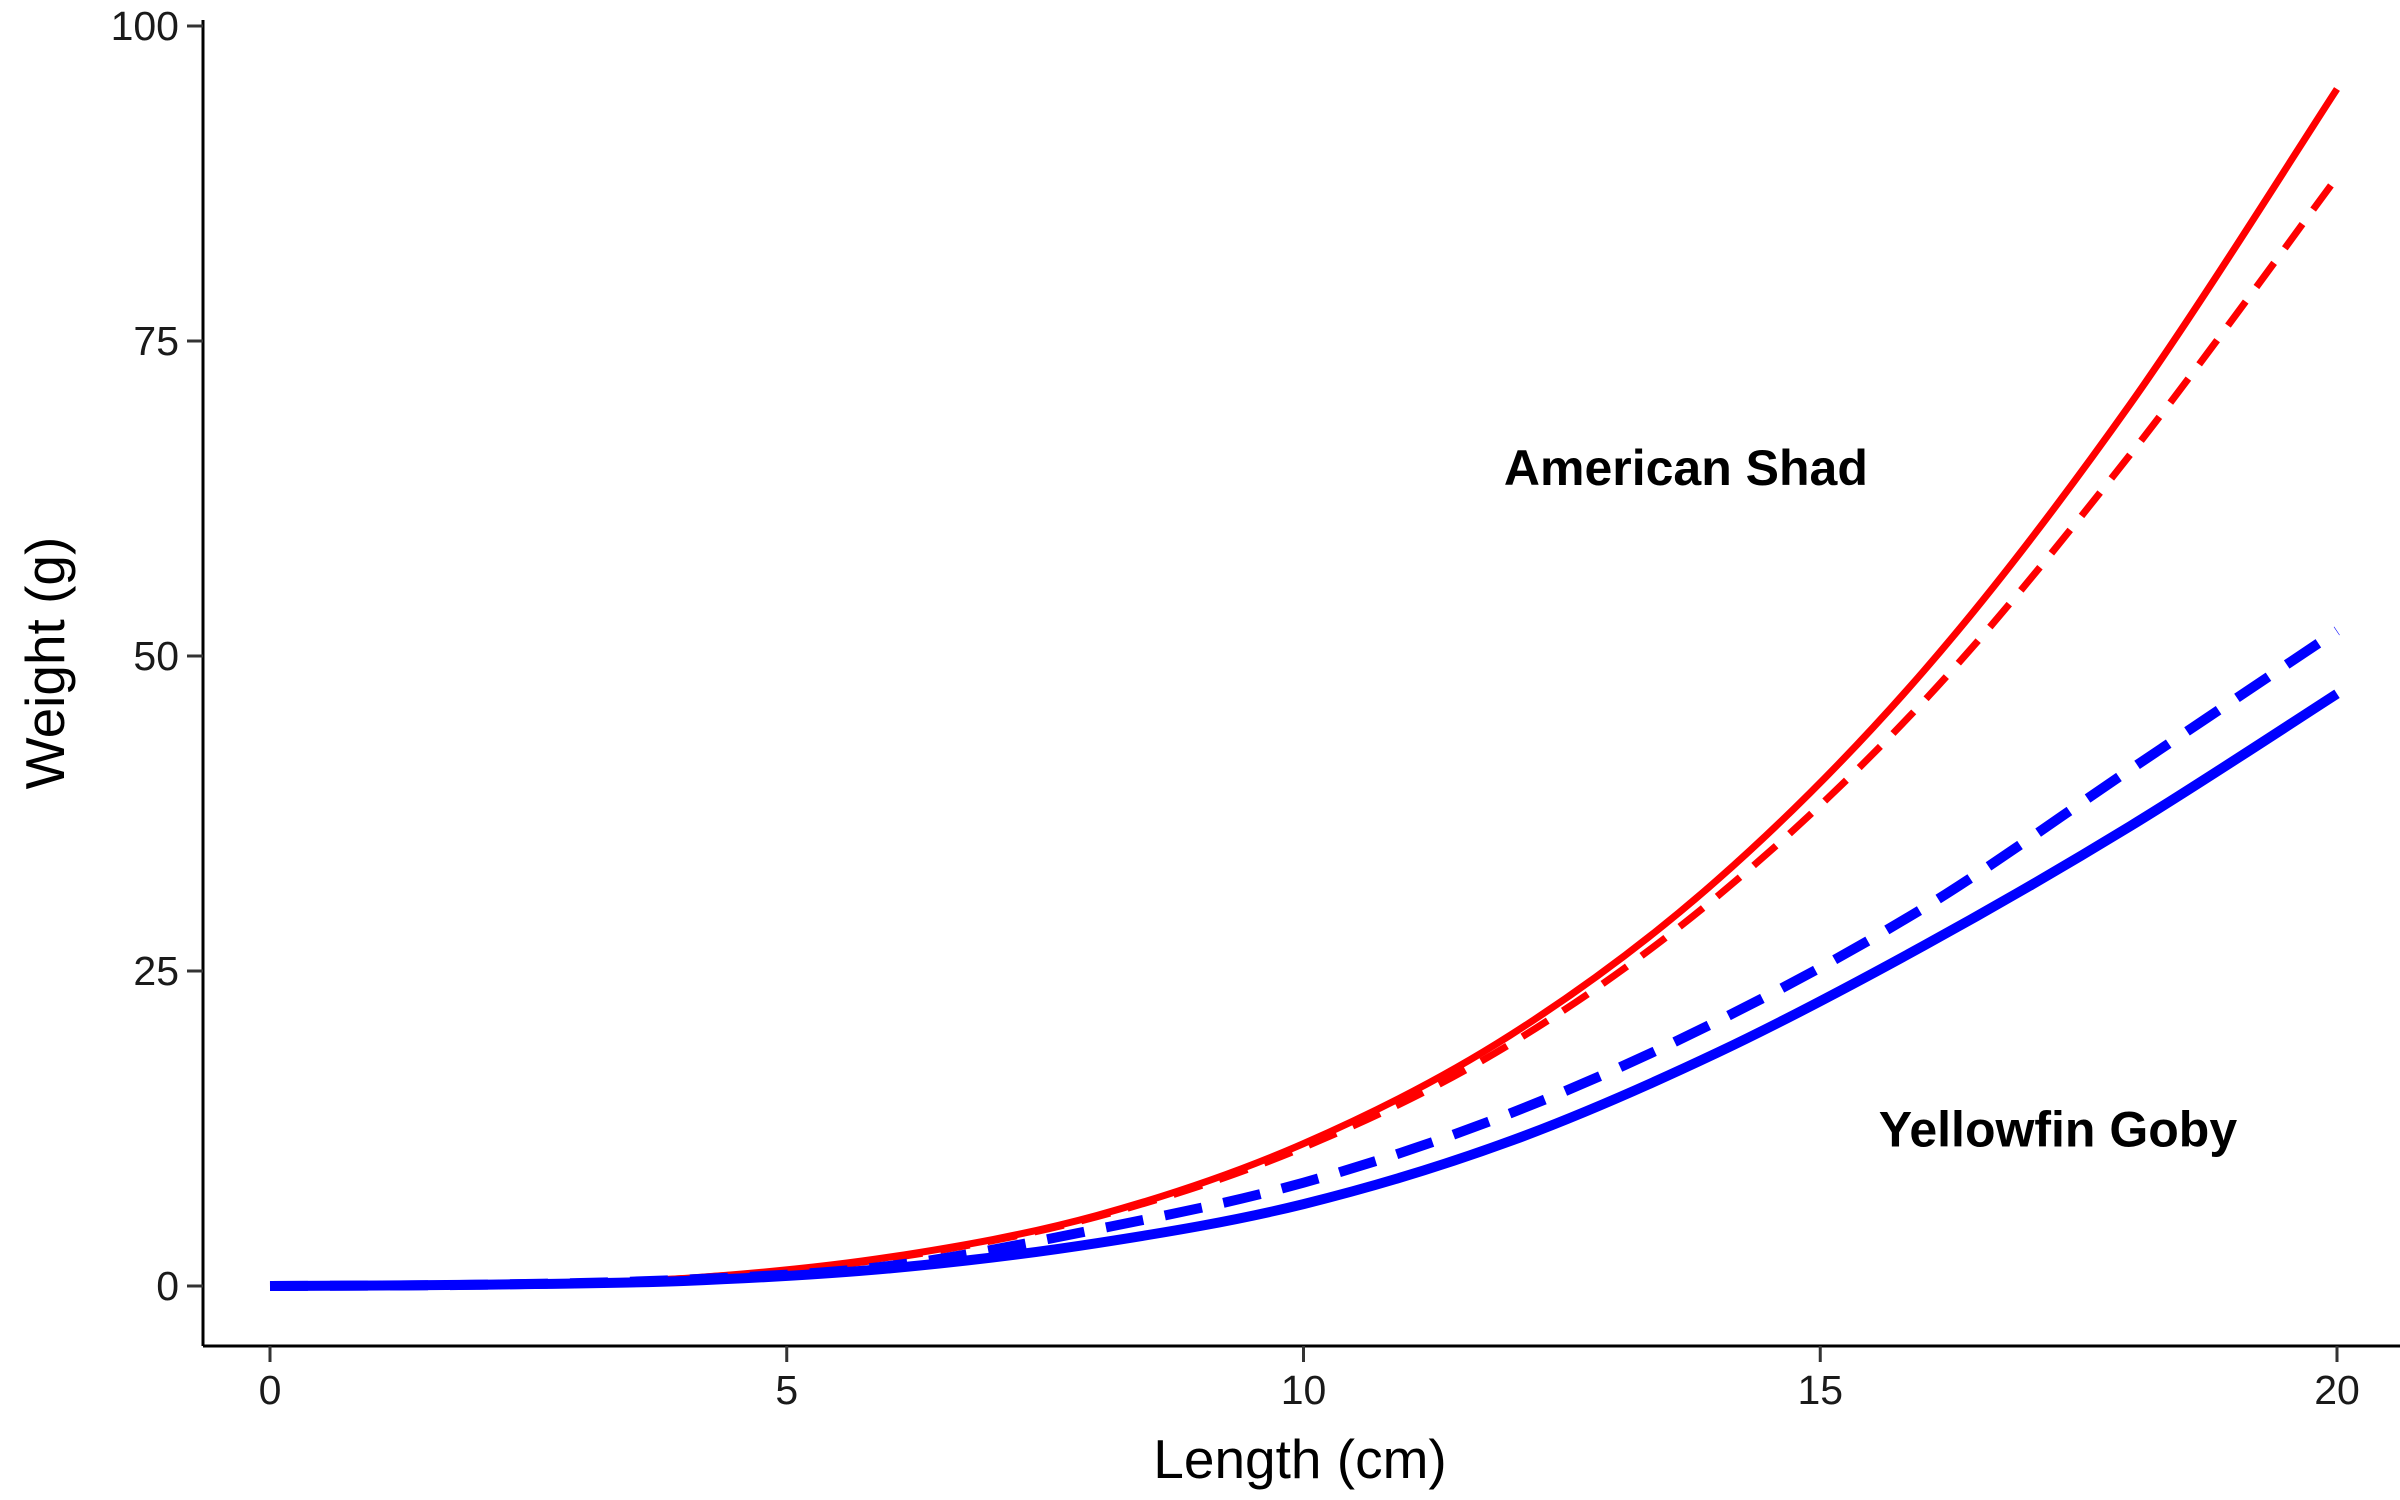 The width and height of the screenshot is (2400, 1500). Describe the element at coordinates (1820, 1390) in the screenshot. I see `x-tick-label: 15` at that location.